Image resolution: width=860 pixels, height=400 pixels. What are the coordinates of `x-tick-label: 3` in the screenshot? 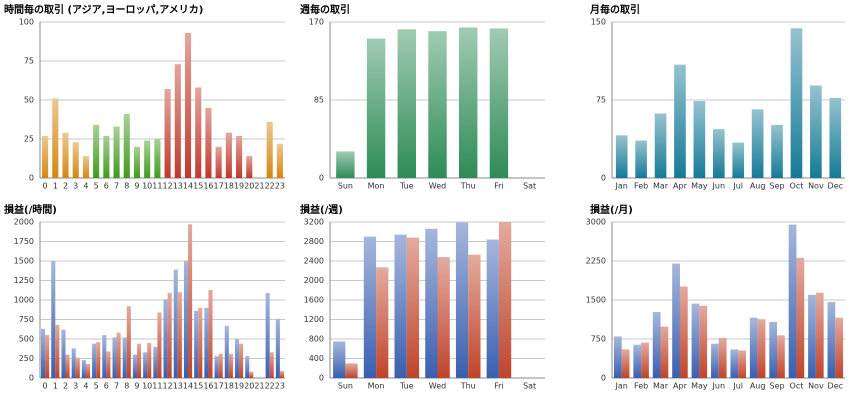 It's located at (75, 386).